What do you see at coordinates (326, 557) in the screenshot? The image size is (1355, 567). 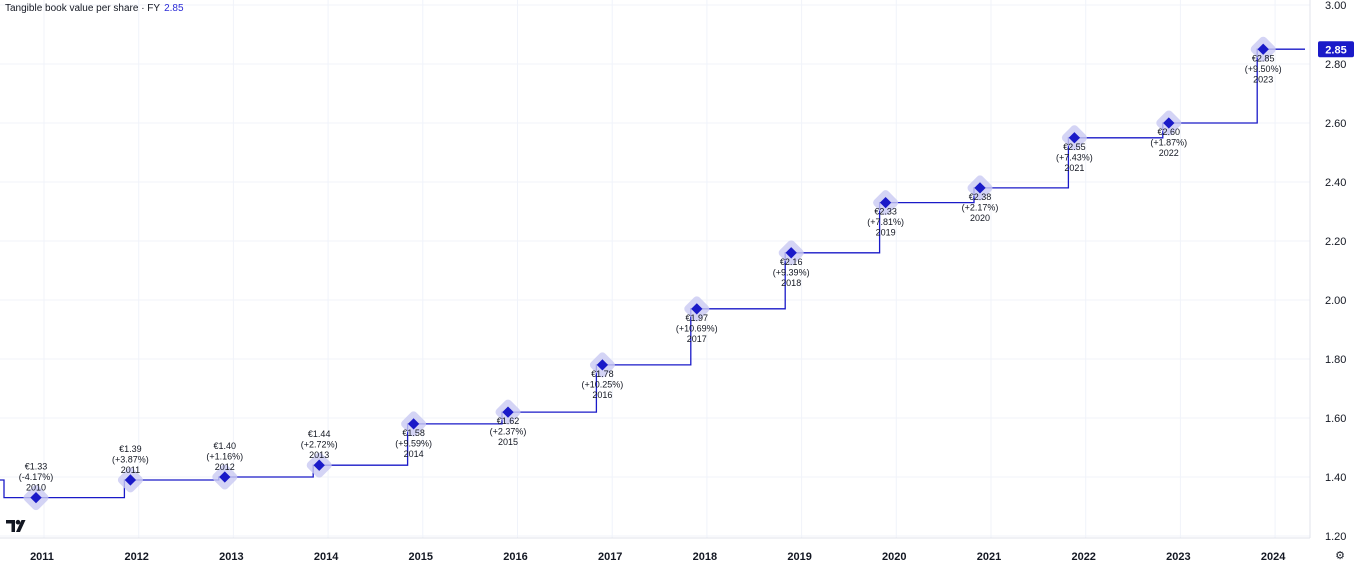 I see `x-tick-label: 2014` at bounding box center [326, 557].